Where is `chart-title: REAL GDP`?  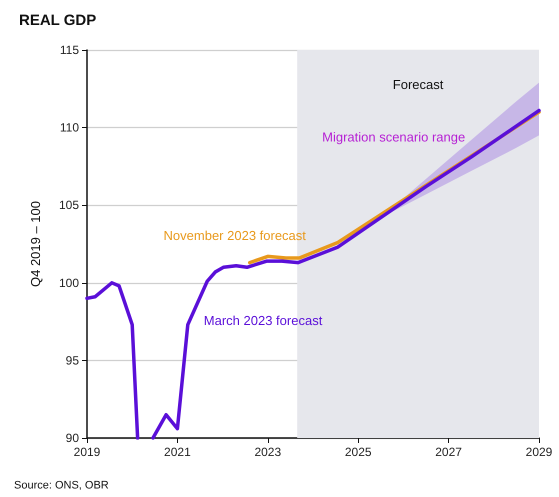 chart-title: REAL GDP is located at coordinates (57, 20).